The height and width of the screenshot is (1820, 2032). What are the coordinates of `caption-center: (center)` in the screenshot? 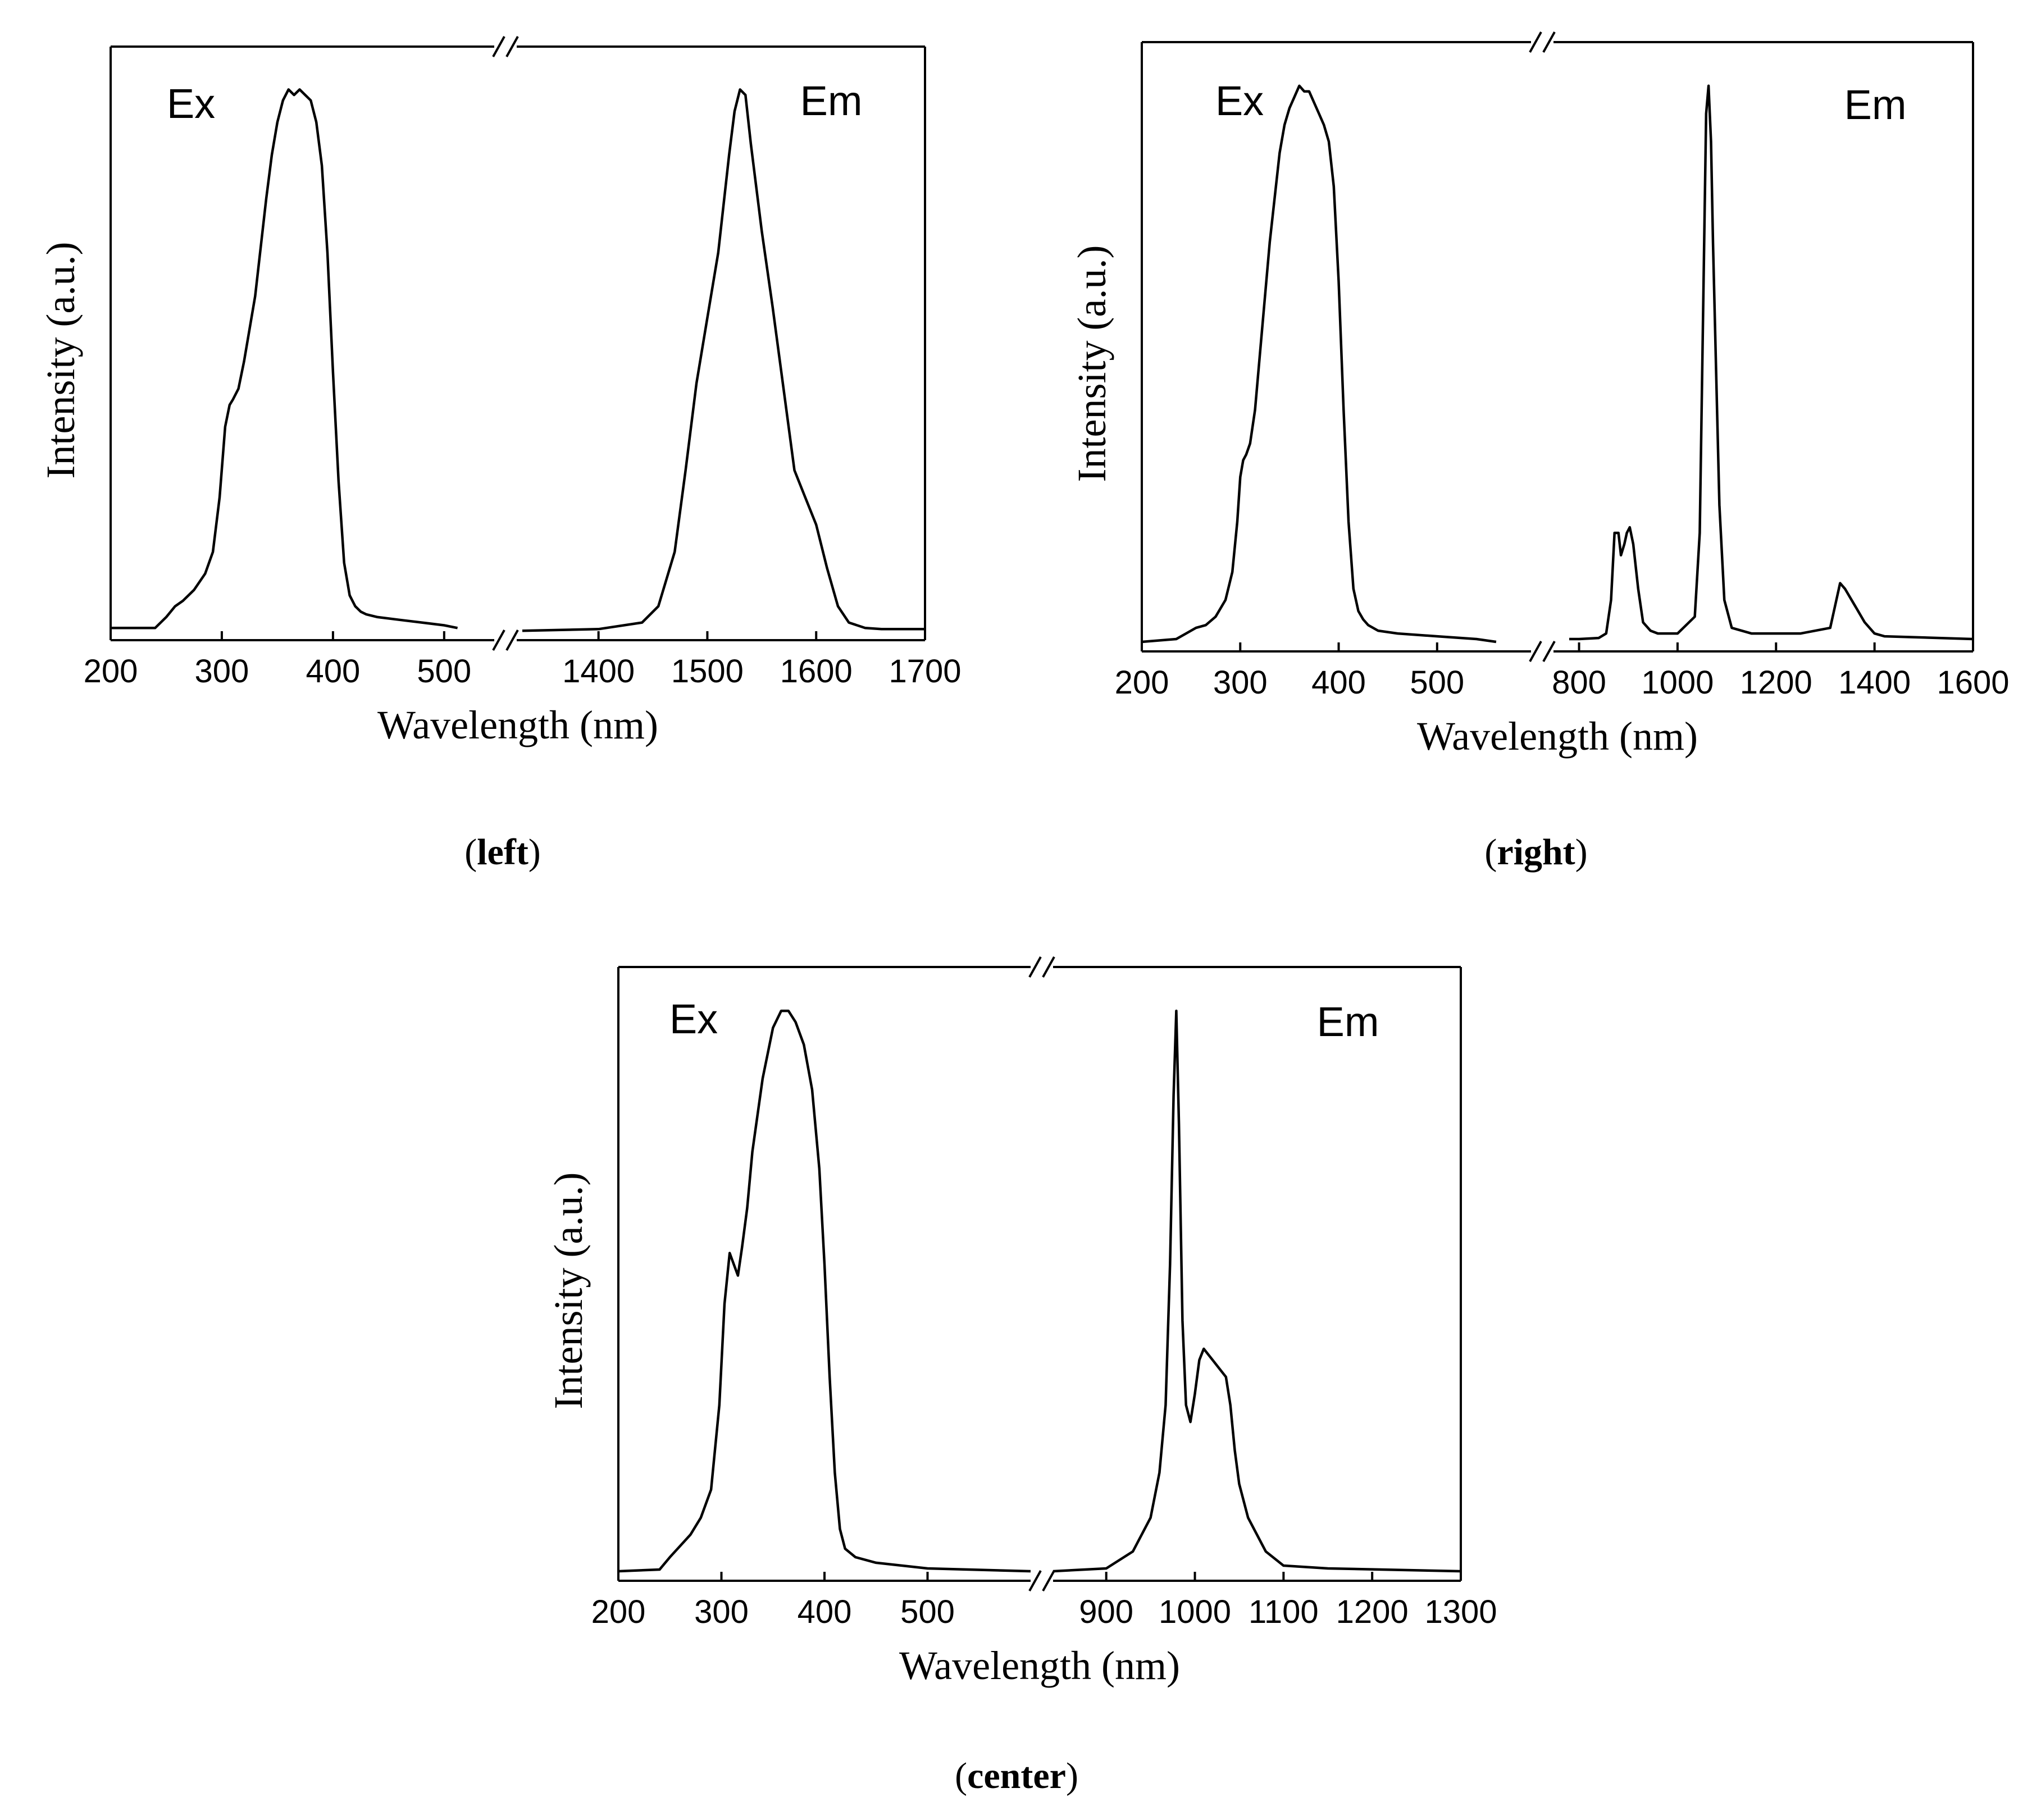 It's located at (1016, 1775).